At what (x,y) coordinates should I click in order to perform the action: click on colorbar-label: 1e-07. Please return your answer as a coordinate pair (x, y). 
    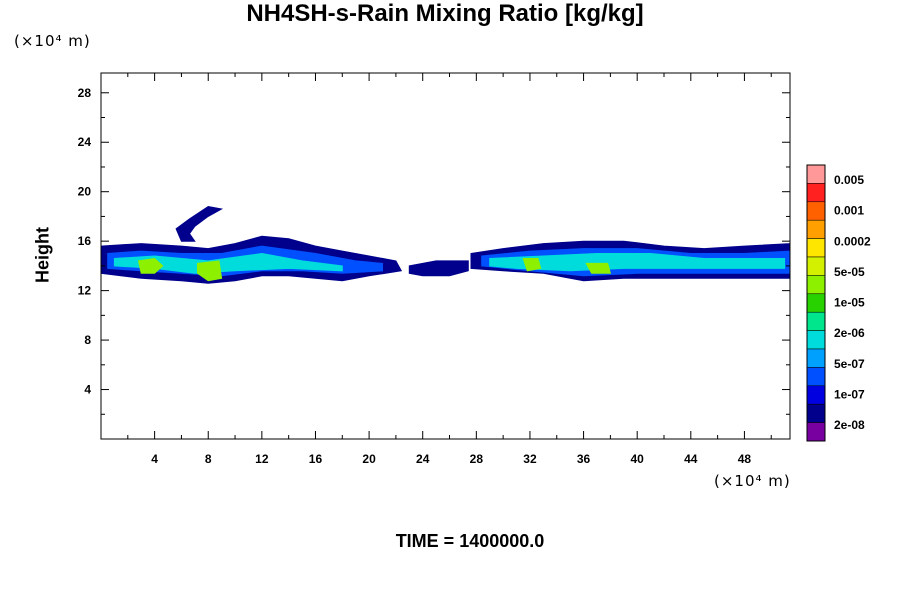
    Looking at the image, I should click on (849, 394).